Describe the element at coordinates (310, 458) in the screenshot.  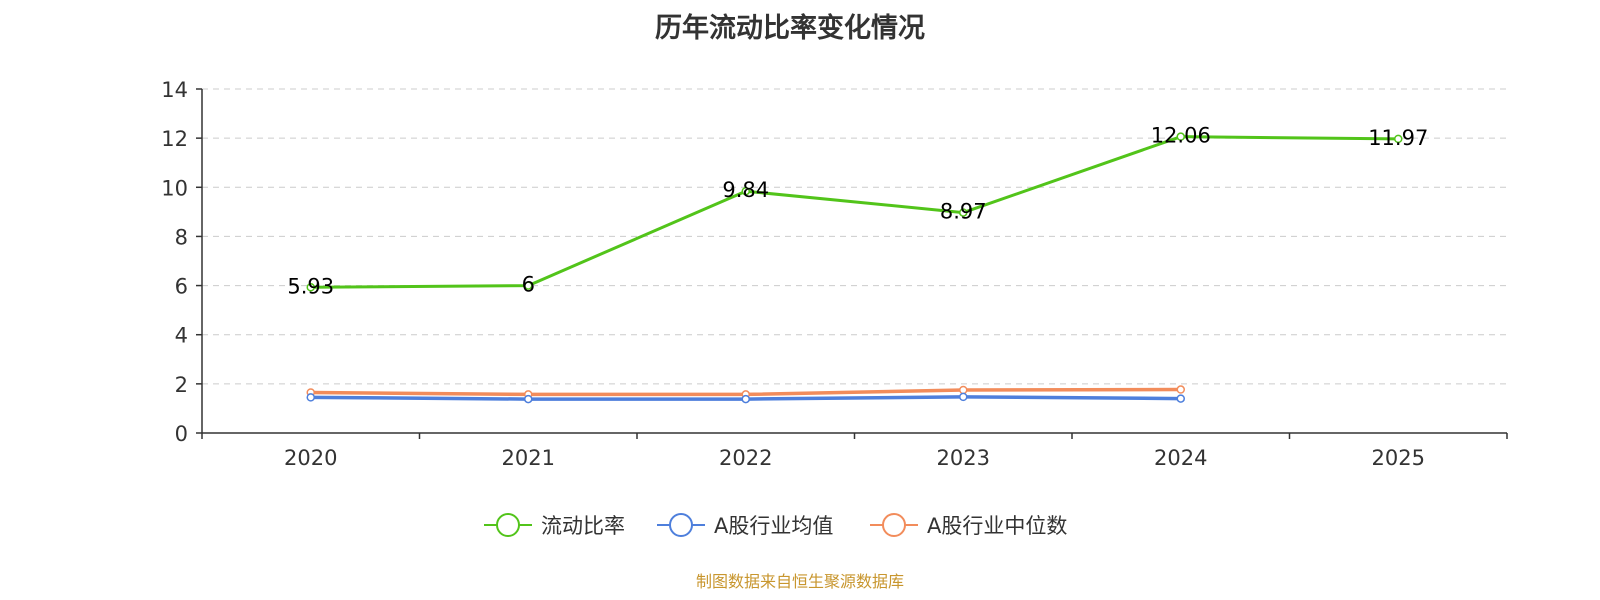
I see `x-tick-label: 2020` at that location.